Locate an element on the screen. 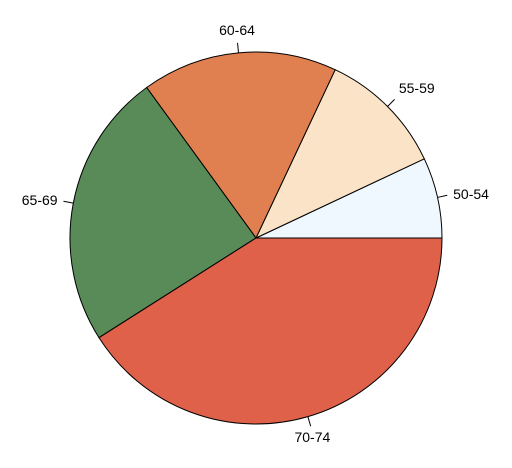  slice-label-60-64: 60-64 is located at coordinates (237, 30).